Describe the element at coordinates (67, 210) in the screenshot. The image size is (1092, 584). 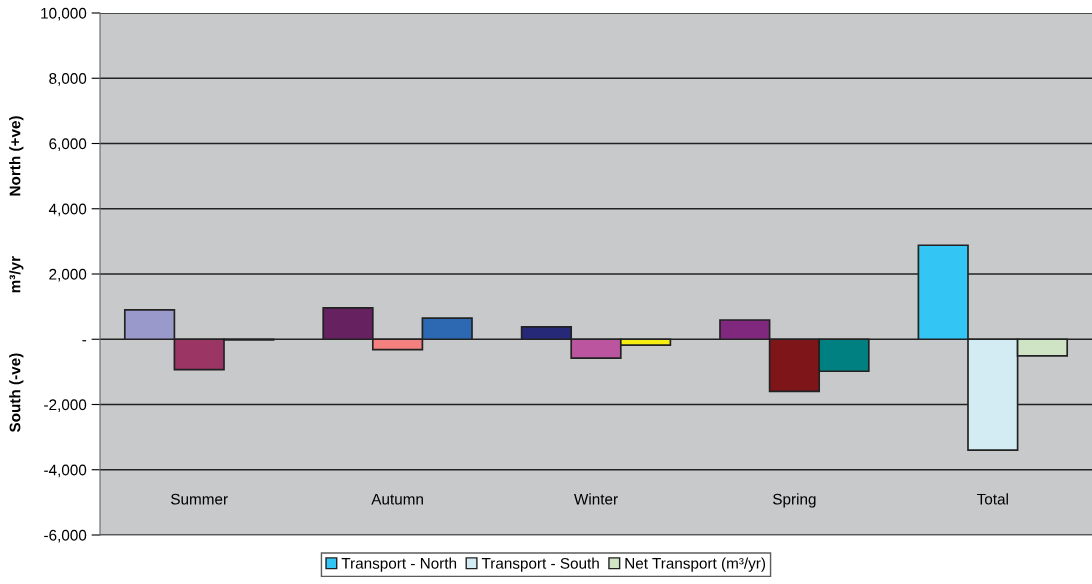
I see `y-tick-label: 4,000` at that location.